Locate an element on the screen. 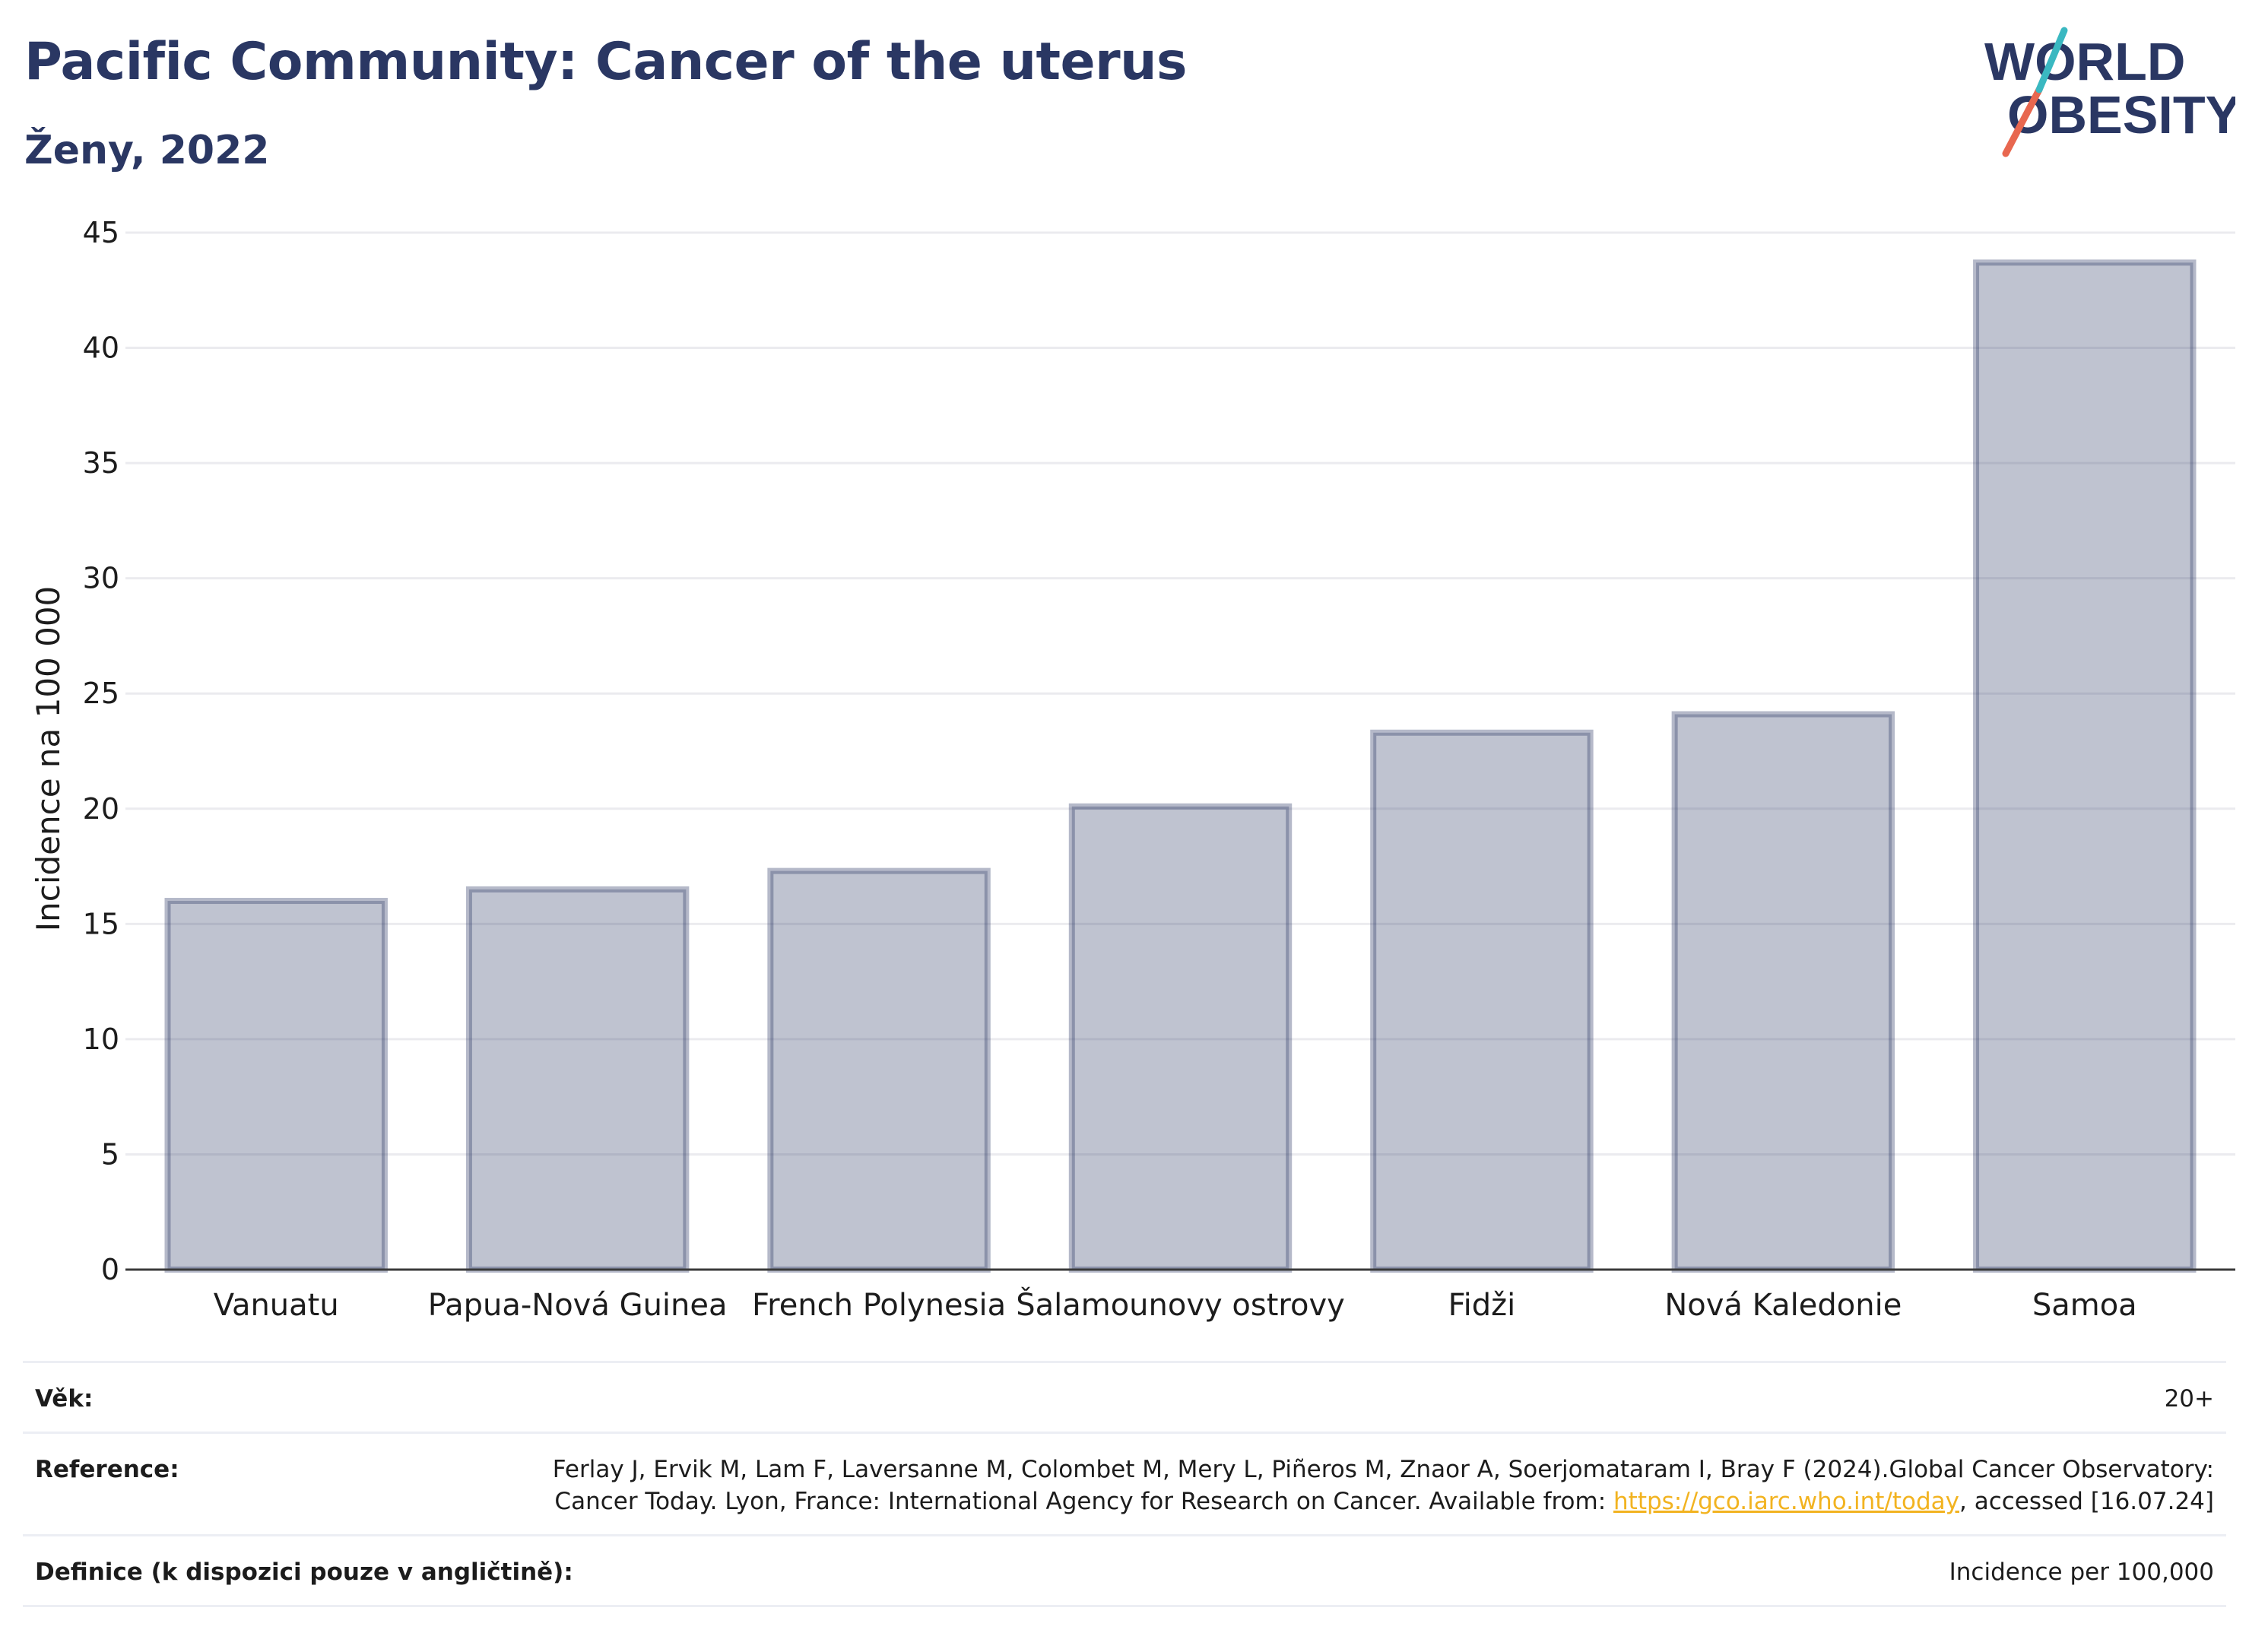 The width and height of the screenshot is (2249, 1652). y-tick-label: 35 is located at coordinates (101, 463).